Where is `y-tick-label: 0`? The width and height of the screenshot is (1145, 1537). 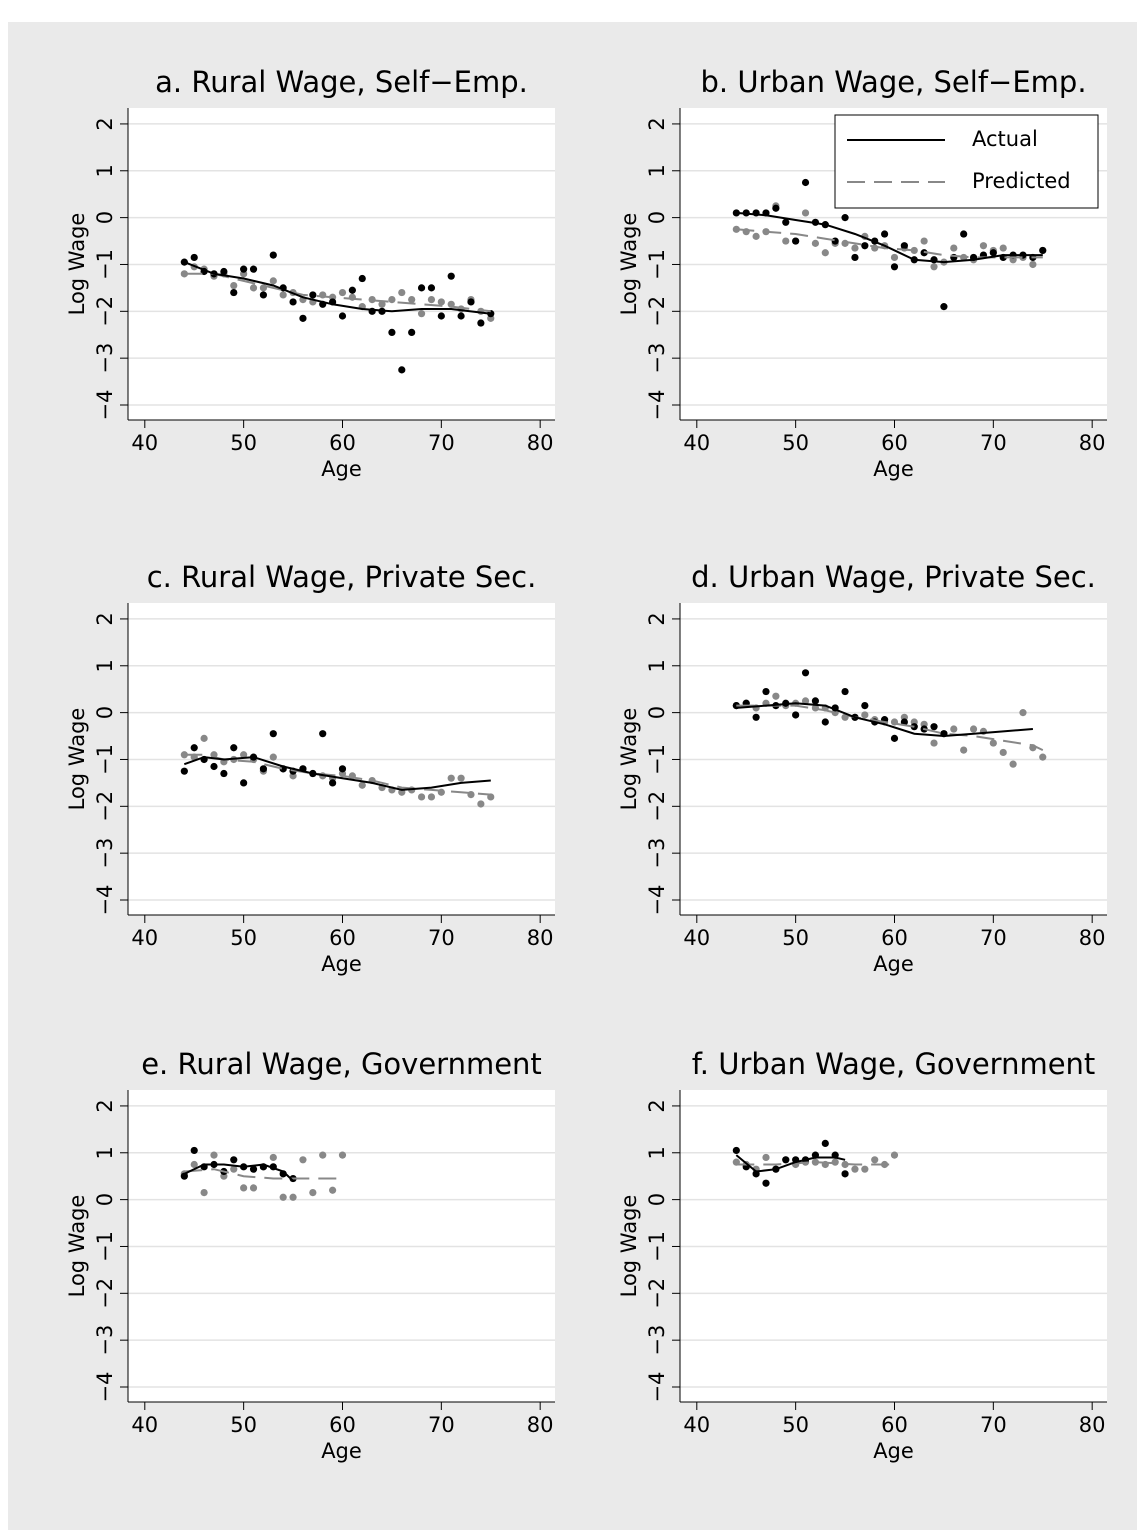 y-tick-label: 0 is located at coordinates (657, 712).